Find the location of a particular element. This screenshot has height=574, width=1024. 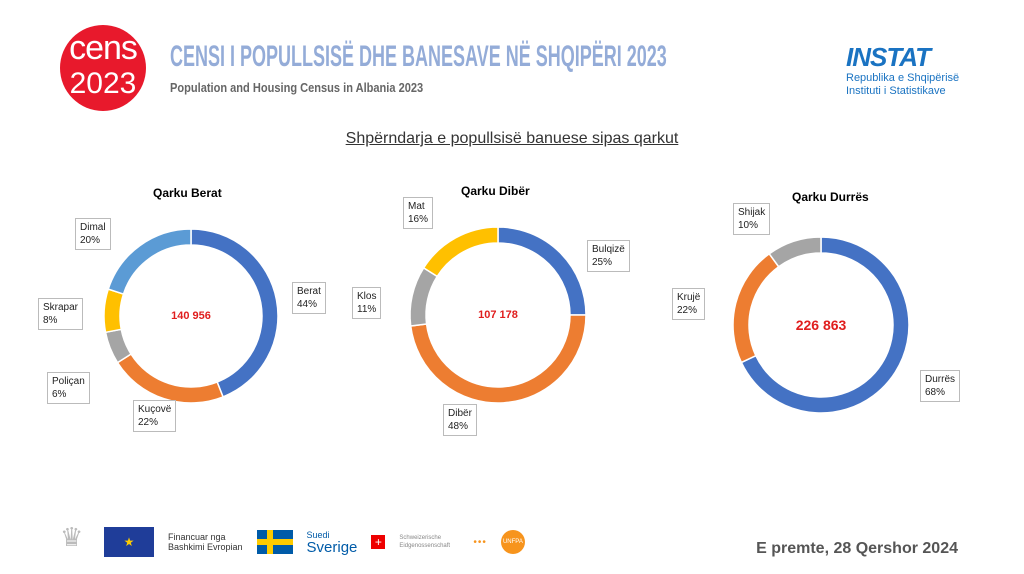

unfpa-dots-icon: ••• is located at coordinates (480, 542).